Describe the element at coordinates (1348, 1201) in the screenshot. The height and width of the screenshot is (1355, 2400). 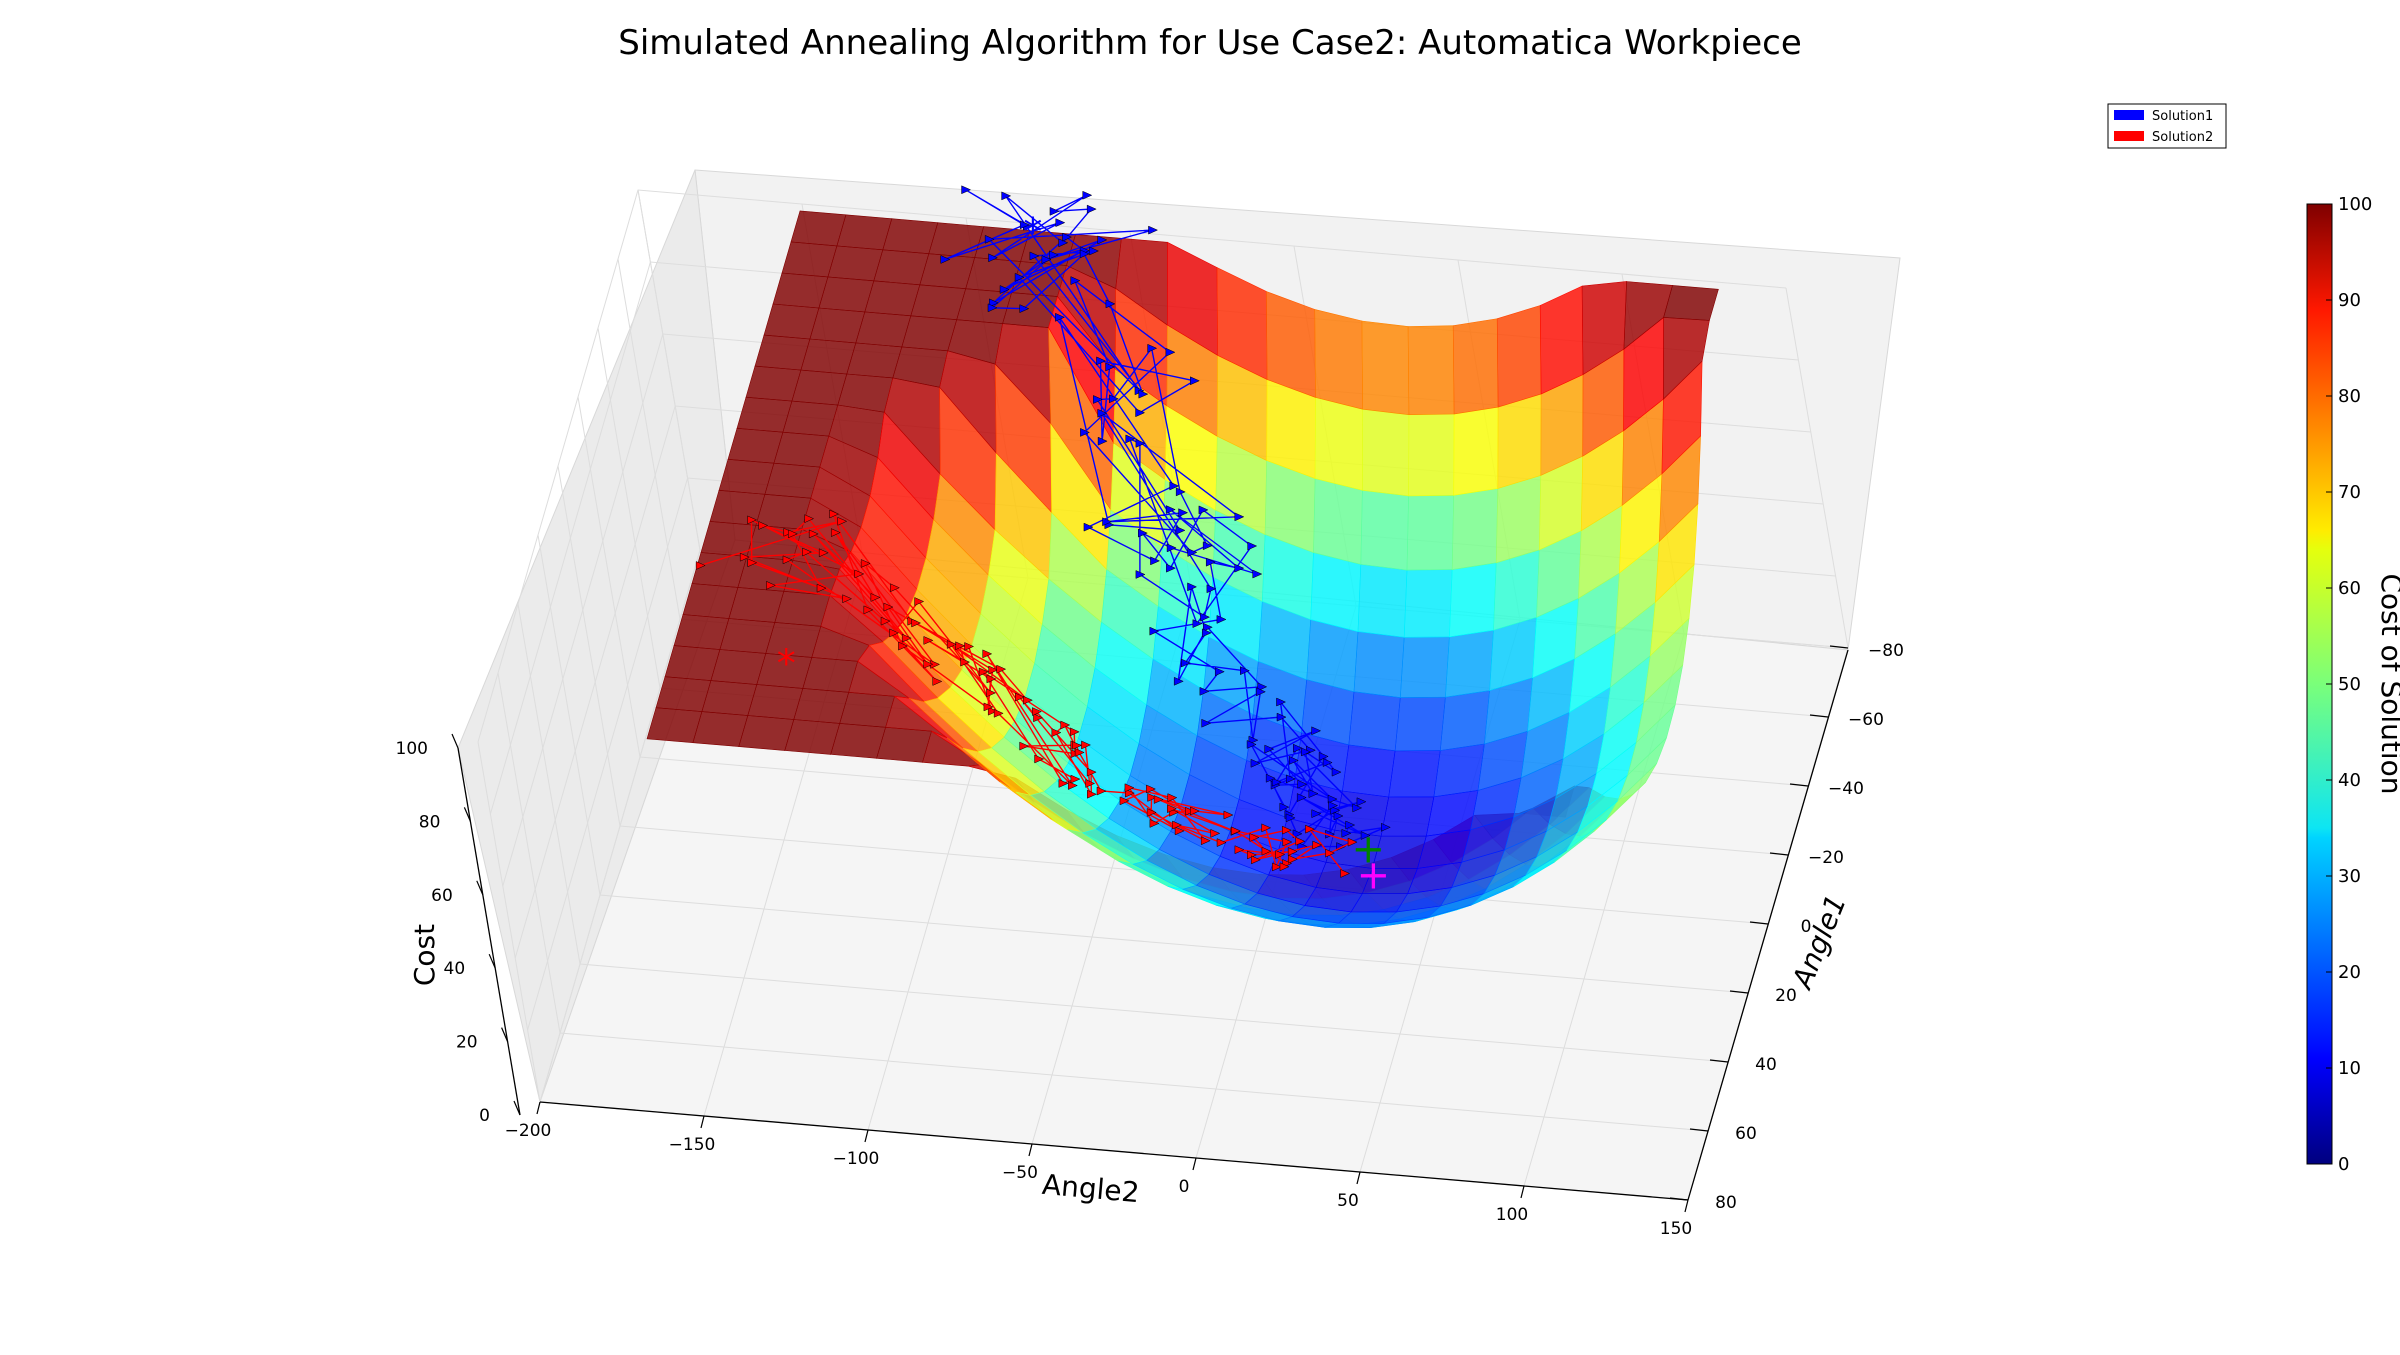
I see `x-tick-label: 50` at that location.